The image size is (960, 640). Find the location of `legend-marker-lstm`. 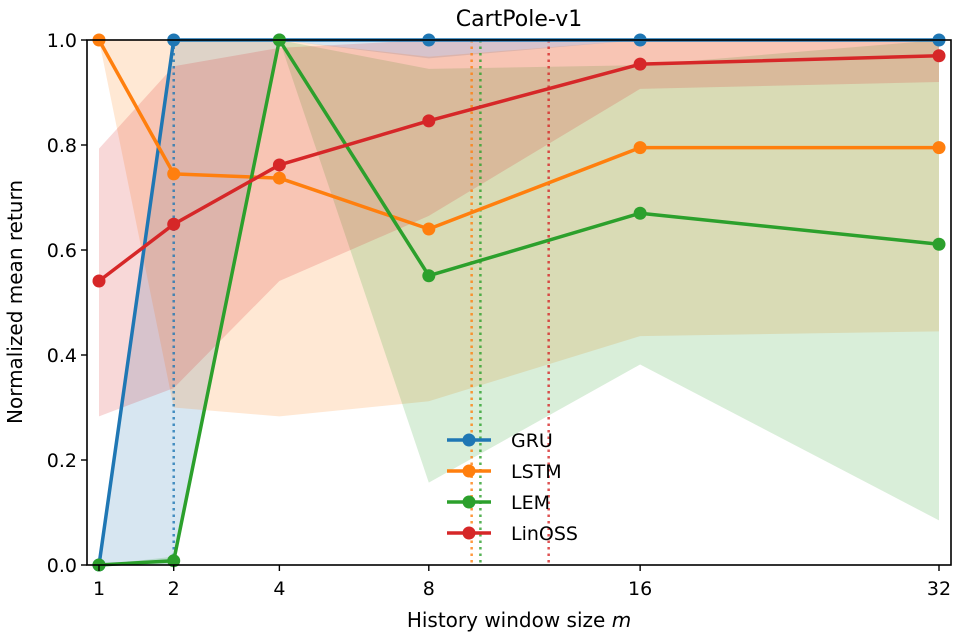

legend-marker-lstm is located at coordinates (469, 471).